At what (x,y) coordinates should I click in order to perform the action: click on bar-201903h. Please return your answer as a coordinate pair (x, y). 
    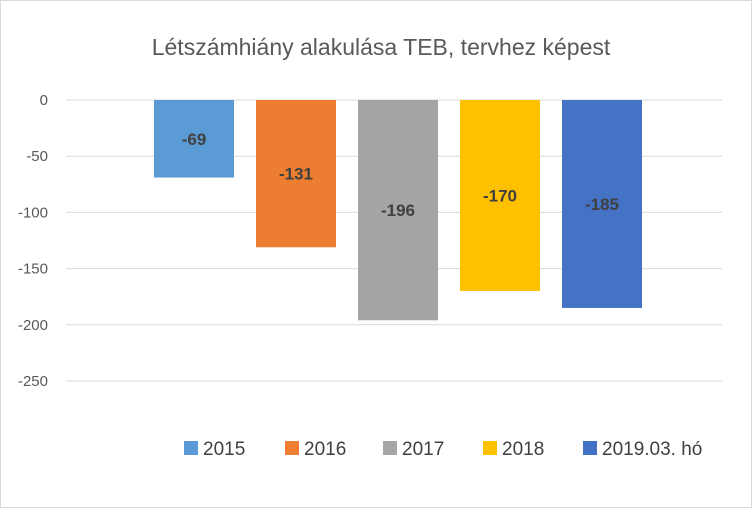
    Looking at the image, I should click on (602, 204).